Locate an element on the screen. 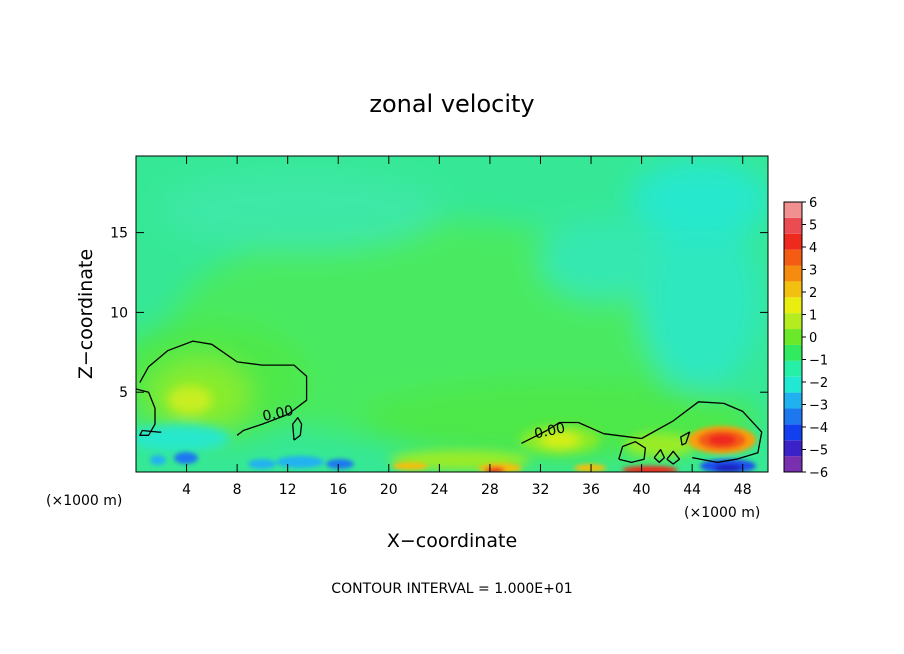  x-tick-label: 4 is located at coordinates (186, 490).